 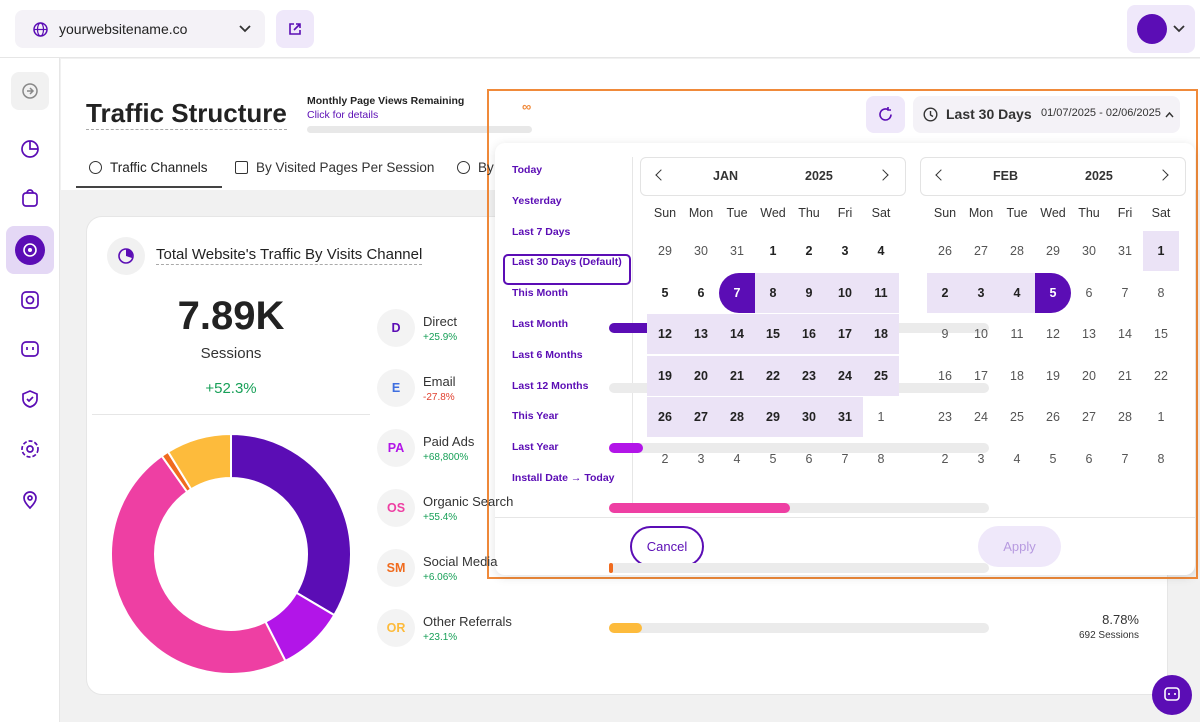 I want to click on external-link-button, so click(x=295, y=29).